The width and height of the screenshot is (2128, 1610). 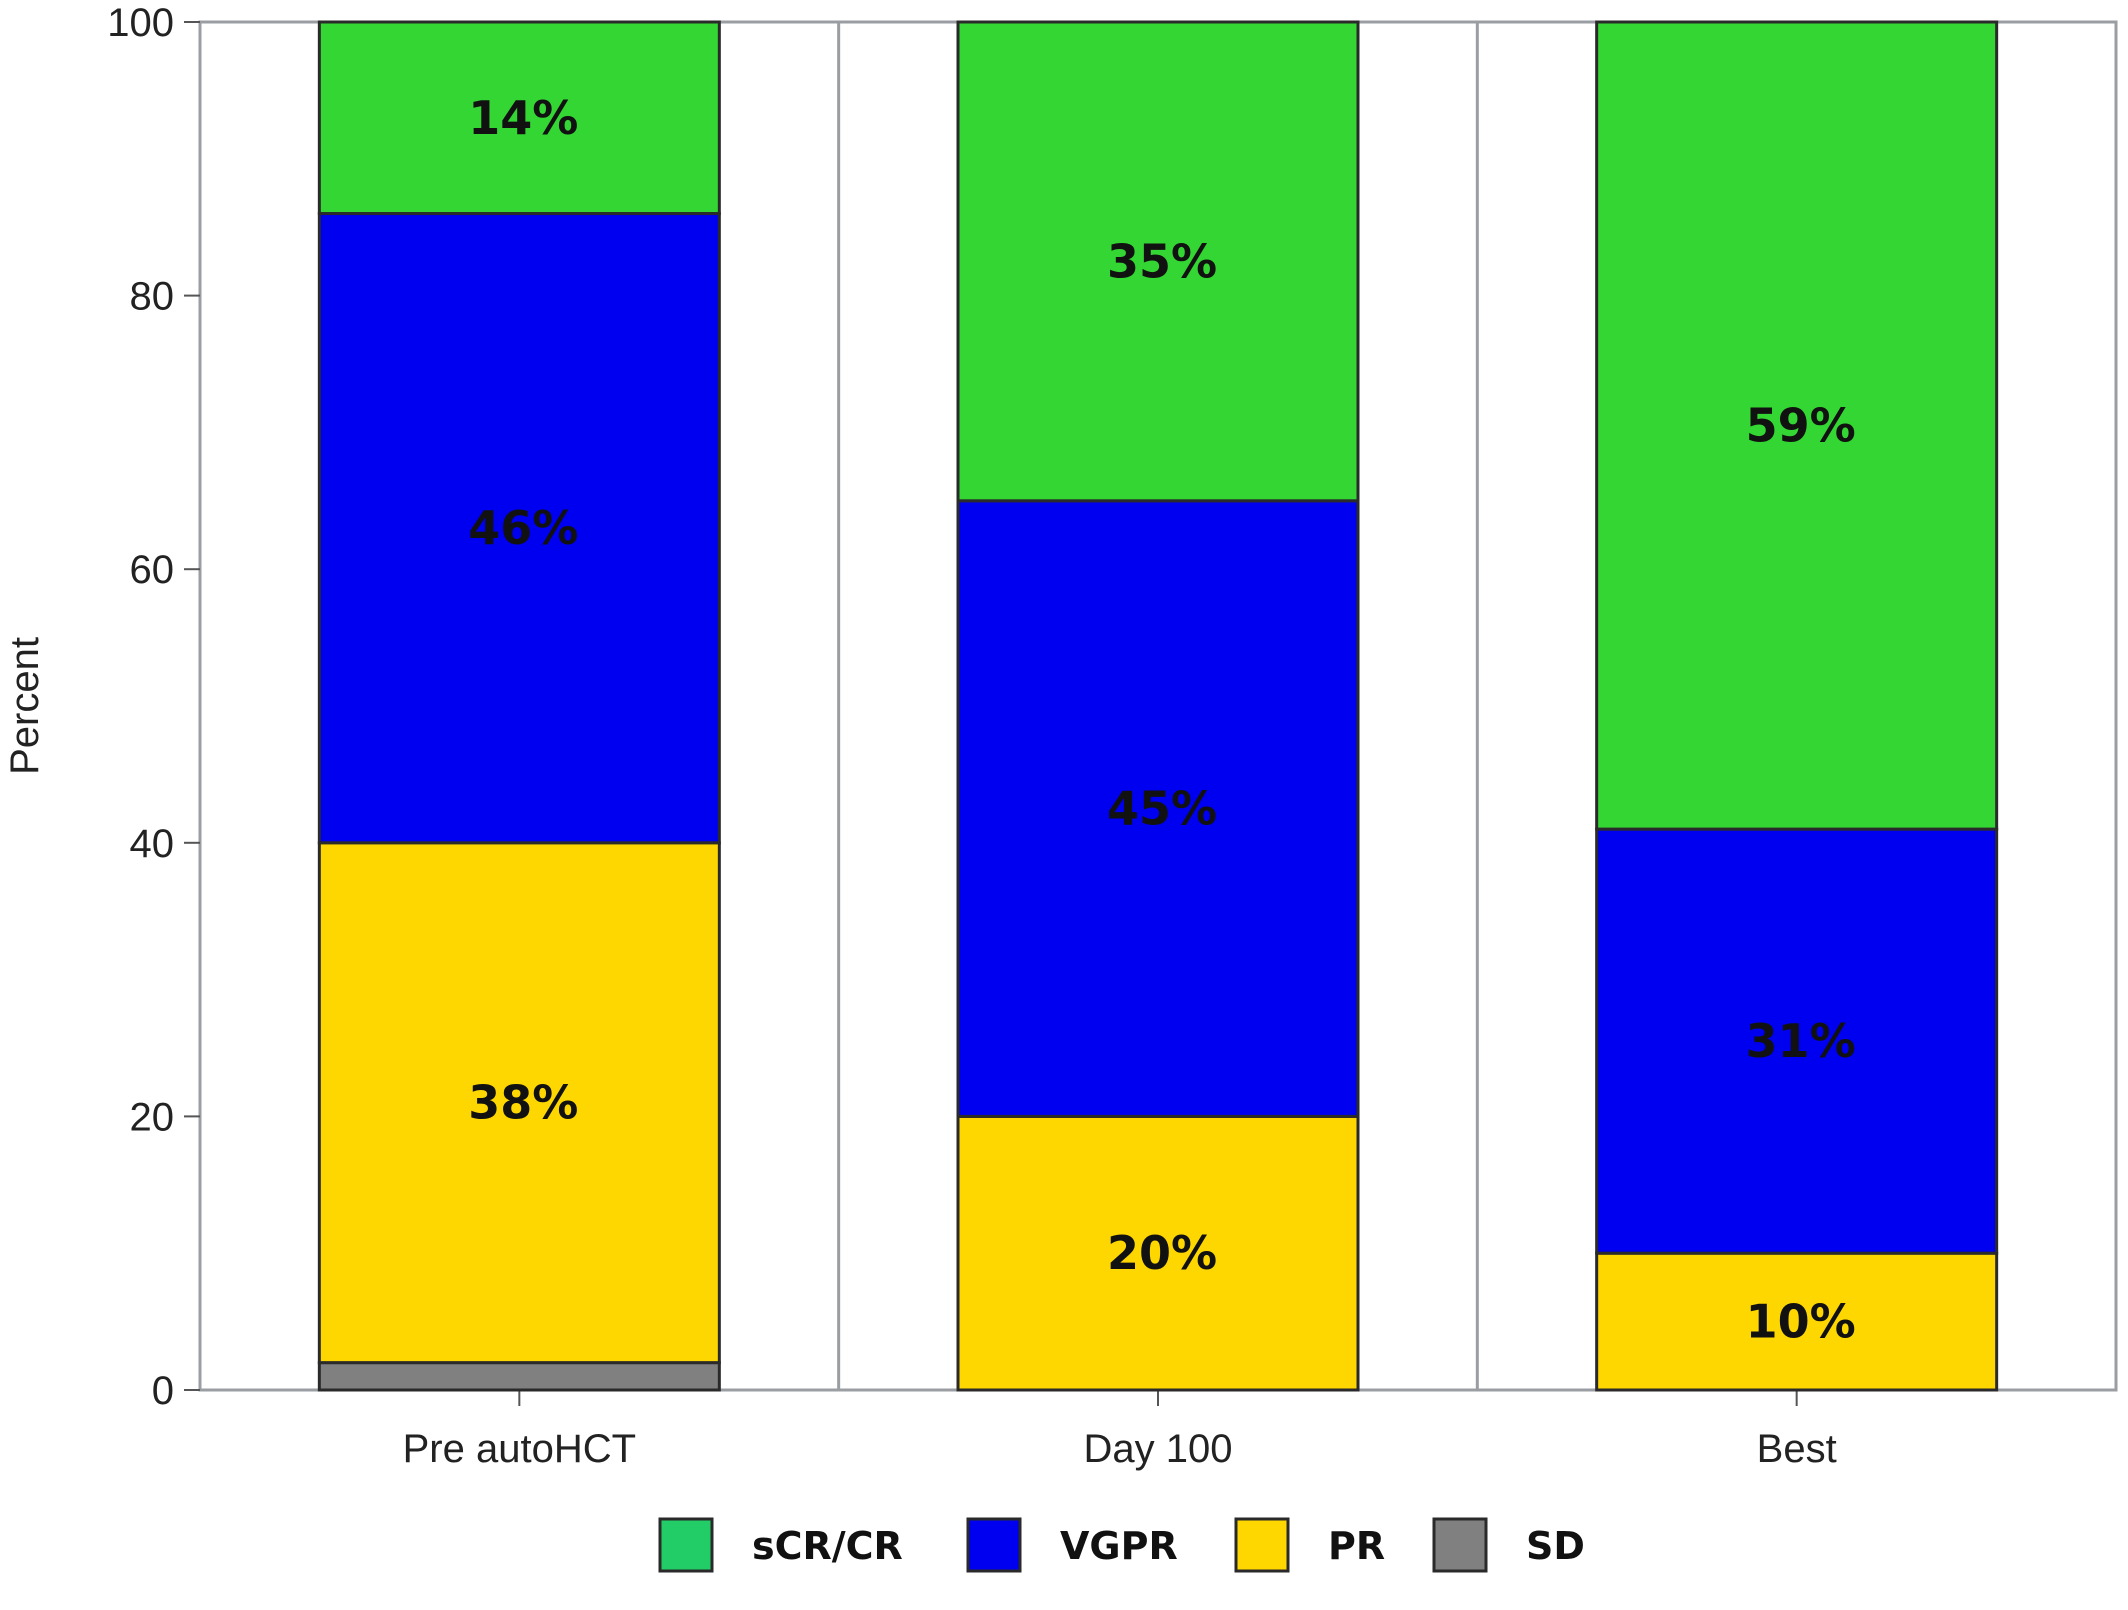 What do you see at coordinates (1162, 1253) in the screenshot?
I see `data-label: 20%` at bounding box center [1162, 1253].